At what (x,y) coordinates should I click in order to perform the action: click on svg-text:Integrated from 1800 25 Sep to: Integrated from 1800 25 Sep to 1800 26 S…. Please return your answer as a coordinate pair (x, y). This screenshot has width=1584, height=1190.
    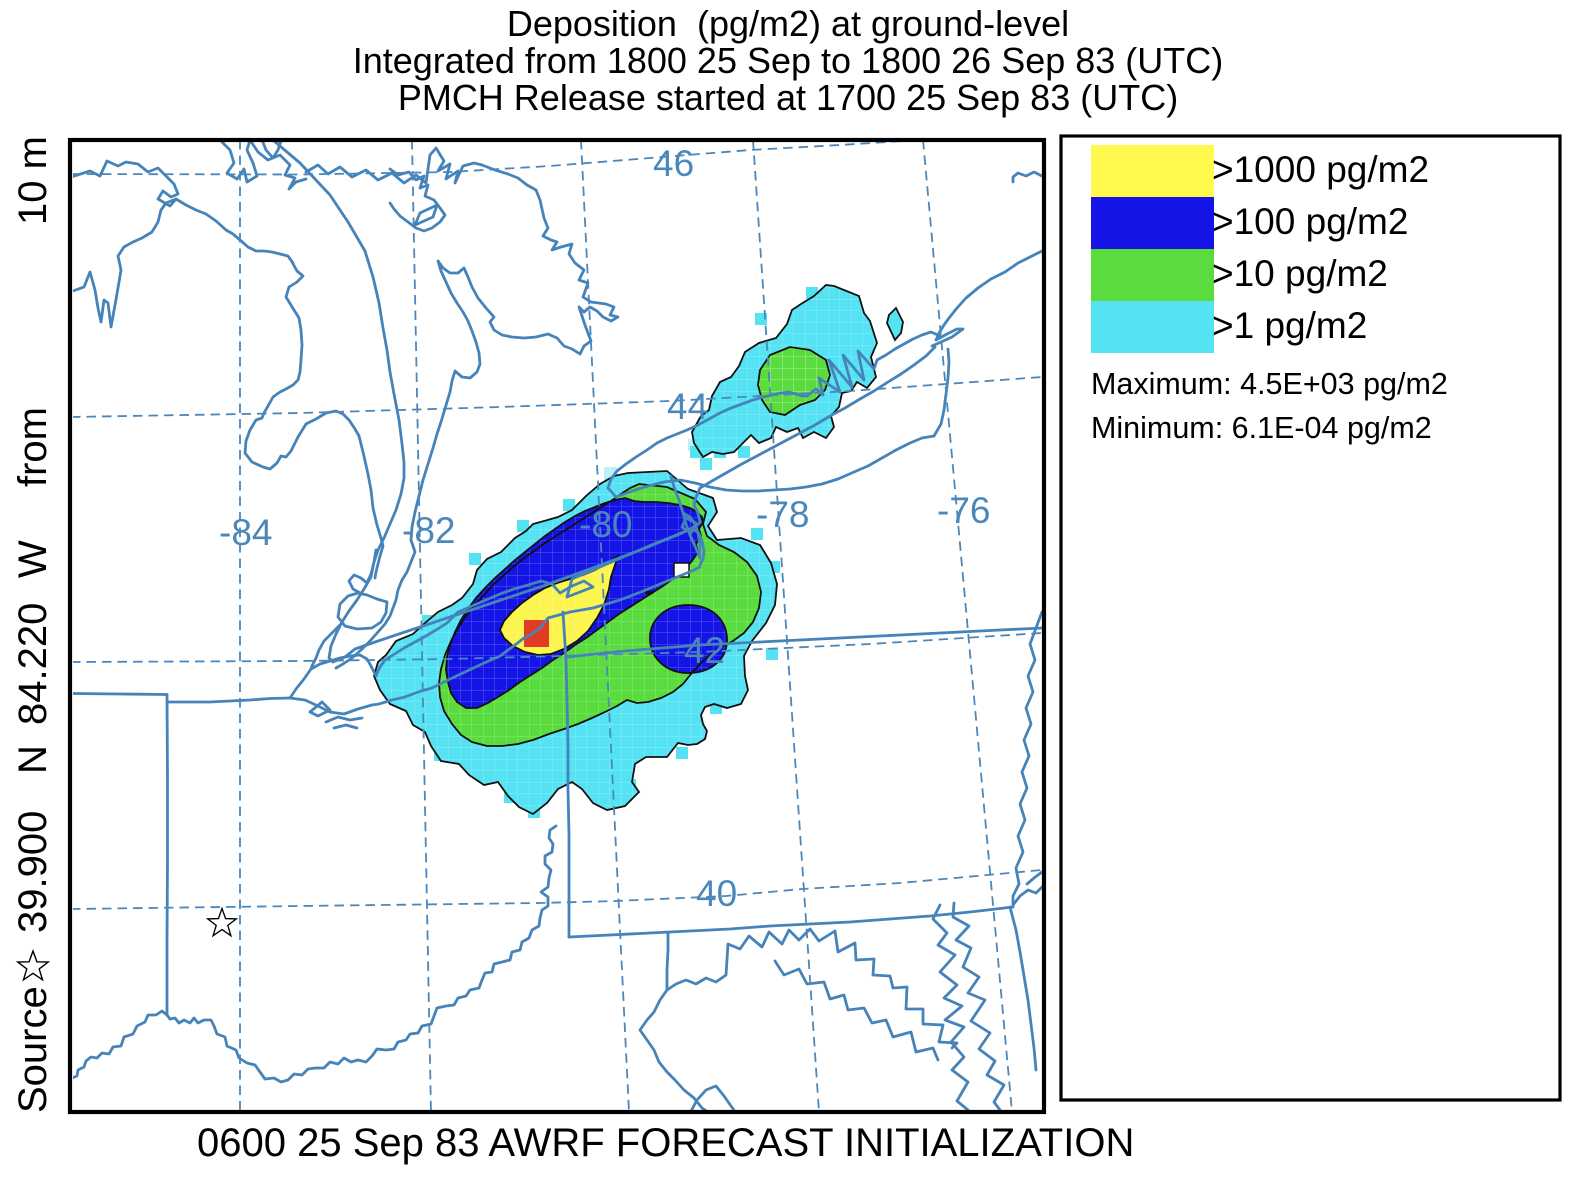
    Looking at the image, I should click on (788, 60).